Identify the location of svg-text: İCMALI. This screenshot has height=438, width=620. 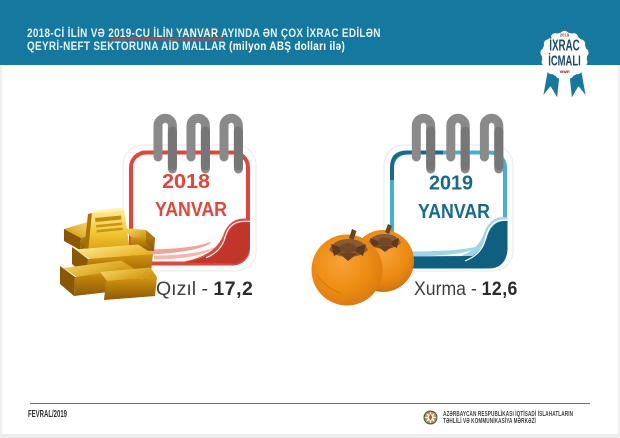
(564, 60).